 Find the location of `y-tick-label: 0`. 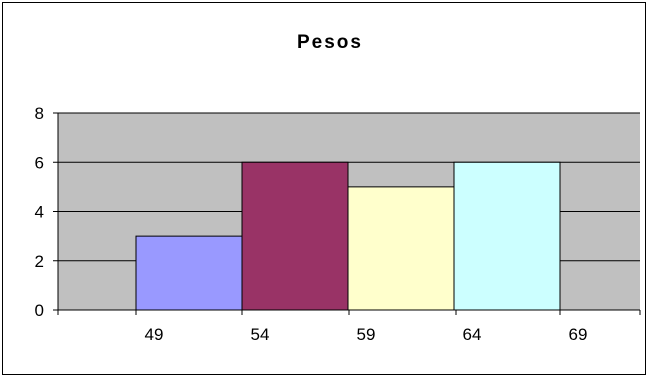

y-tick-label: 0 is located at coordinates (39, 310).